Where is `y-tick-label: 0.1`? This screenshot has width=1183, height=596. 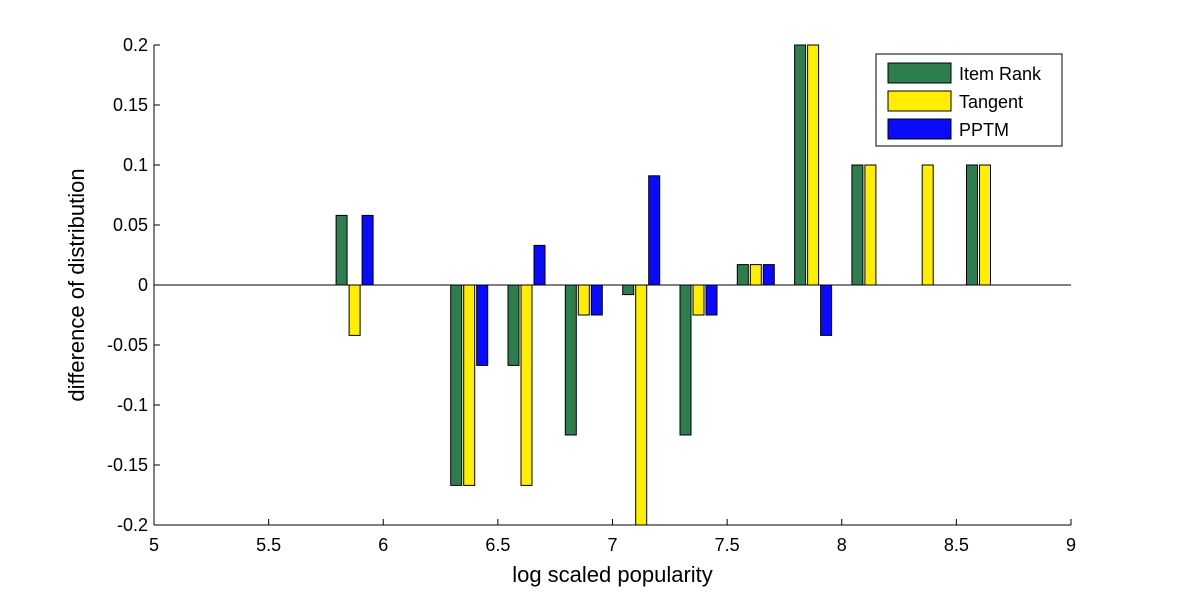
y-tick-label: 0.1 is located at coordinates (135, 165).